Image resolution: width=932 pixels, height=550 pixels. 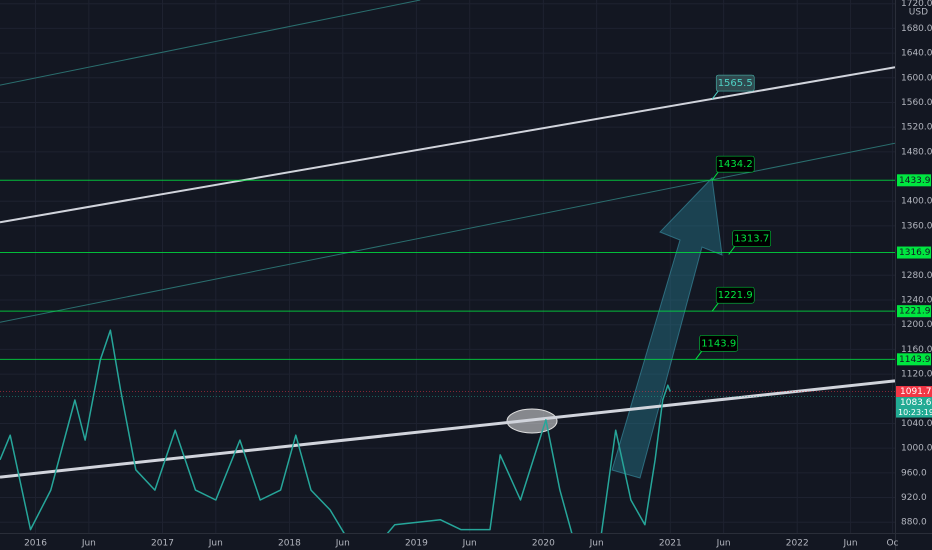 I want to click on level-tag-label: 1221.9, so click(x=915, y=312).